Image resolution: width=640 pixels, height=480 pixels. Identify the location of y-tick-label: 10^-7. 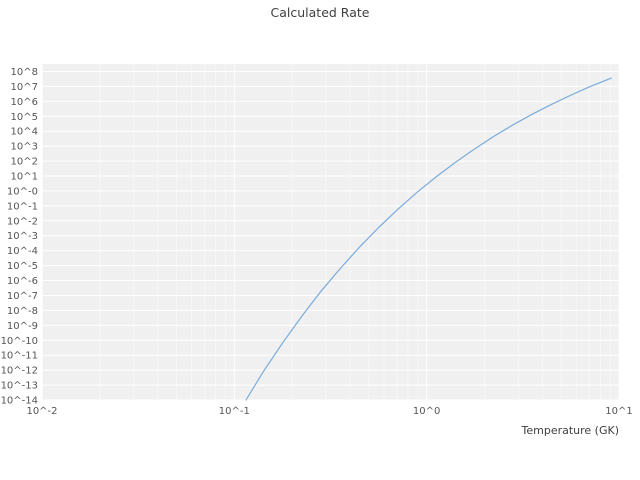
(22, 296).